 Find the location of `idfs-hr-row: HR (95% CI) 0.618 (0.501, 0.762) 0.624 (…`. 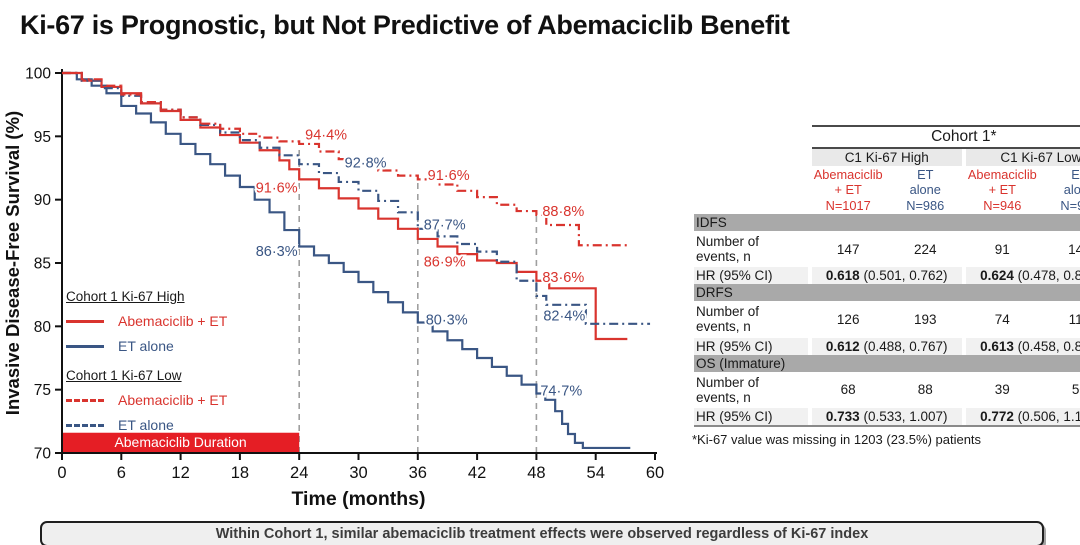

idfs-hr-row: HR (95% CI) 0.618 (0.501, 0.762) 0.624 (… is located at coordinates (887, 276).